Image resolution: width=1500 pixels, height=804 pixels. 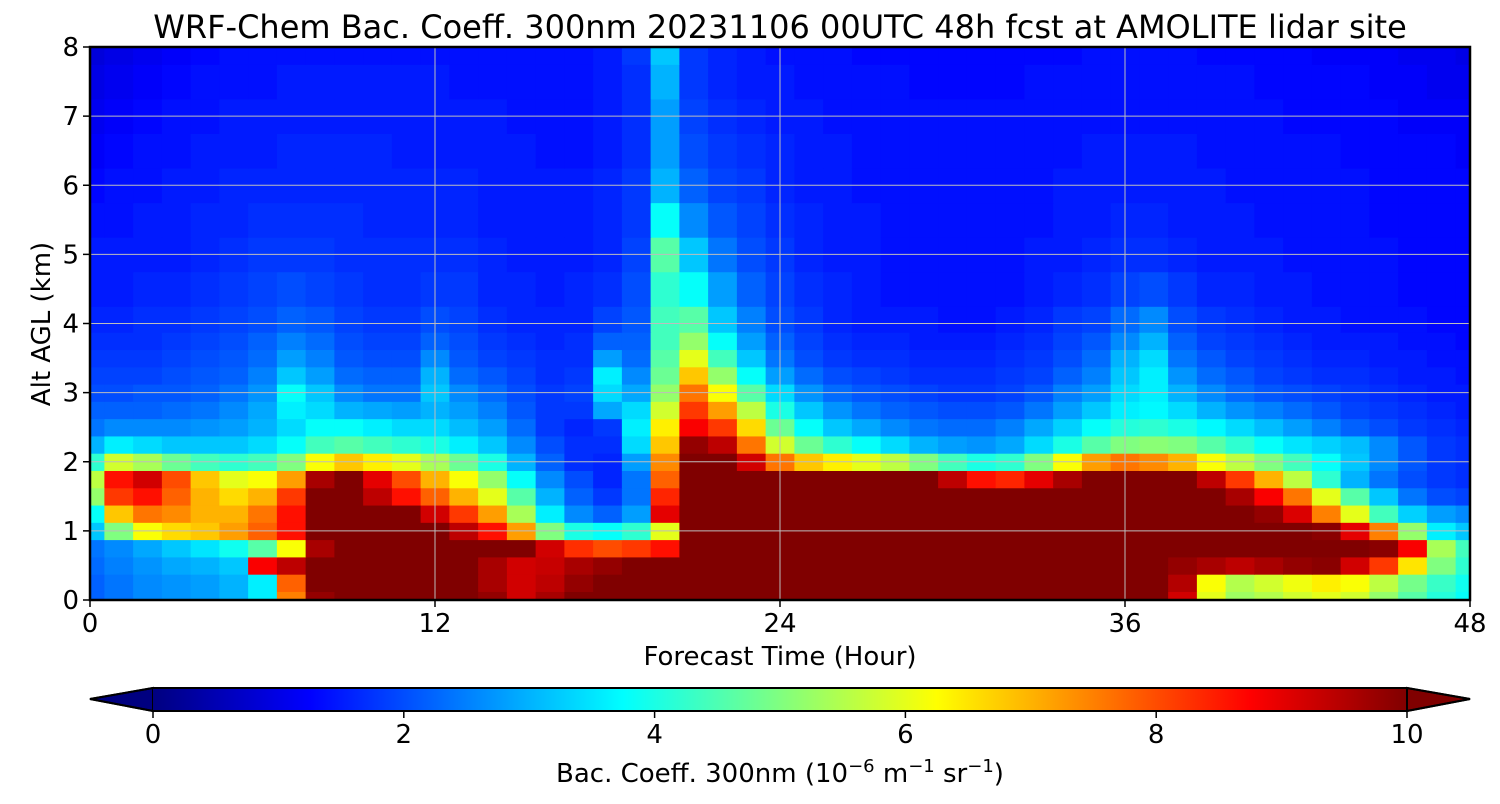 What do you see at coordinates (434, 624) in the screenshot?
I see `x-tick-label: 12` at bounding box center [434, 624].